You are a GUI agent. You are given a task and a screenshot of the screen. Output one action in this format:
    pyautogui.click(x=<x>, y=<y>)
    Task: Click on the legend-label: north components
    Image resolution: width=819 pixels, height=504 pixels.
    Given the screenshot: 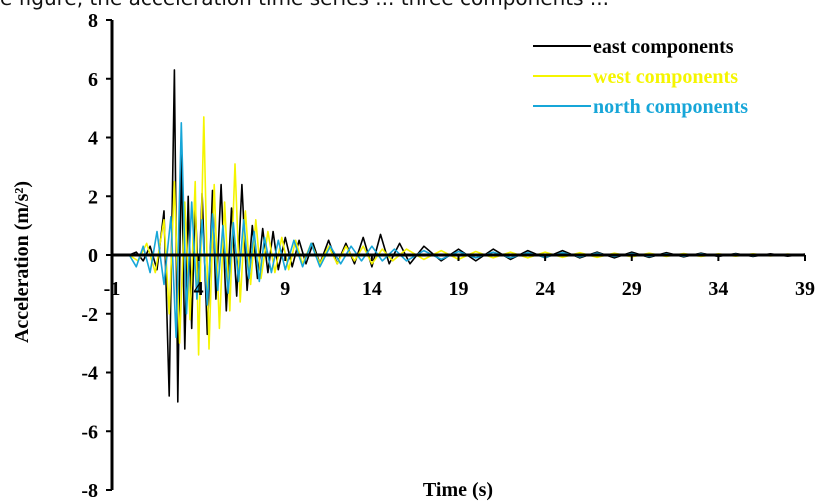 What is the action you would take?
    pyautogui.click(x=670, y=107)
    